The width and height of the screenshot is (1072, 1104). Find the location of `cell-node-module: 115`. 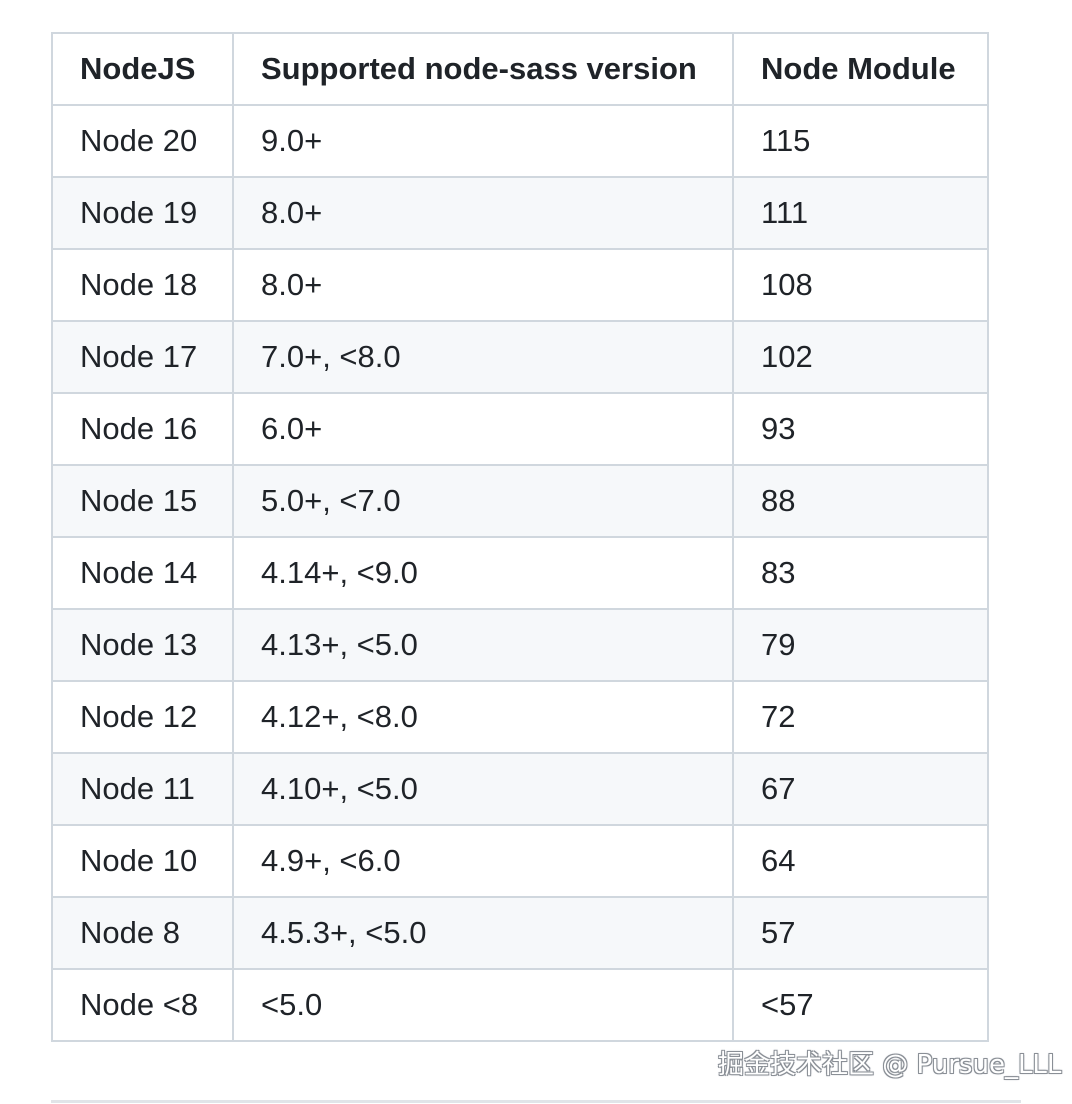

cell-node-module: 115 is located at coordinates (860, 141).